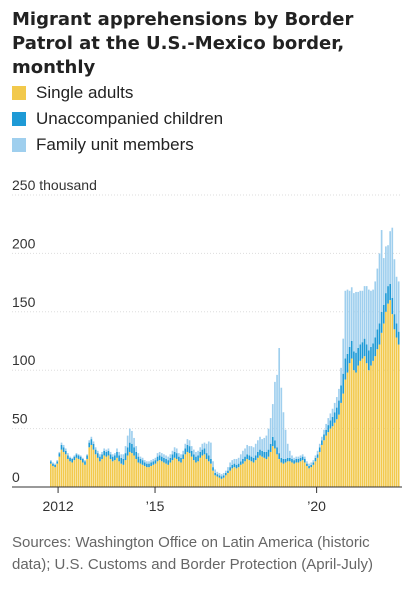 This screenshot has height=605, width=412. I want to click on x-tick-label: ’15, so click(155, 506).